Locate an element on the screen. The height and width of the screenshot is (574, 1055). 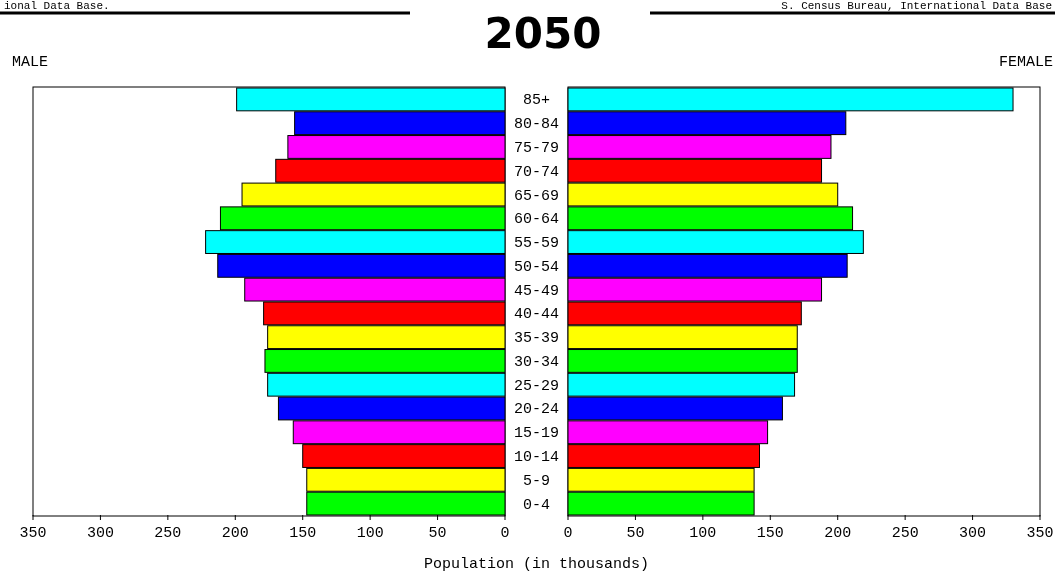
chart-subtitle: MALE is located at coordinates (30, 62).